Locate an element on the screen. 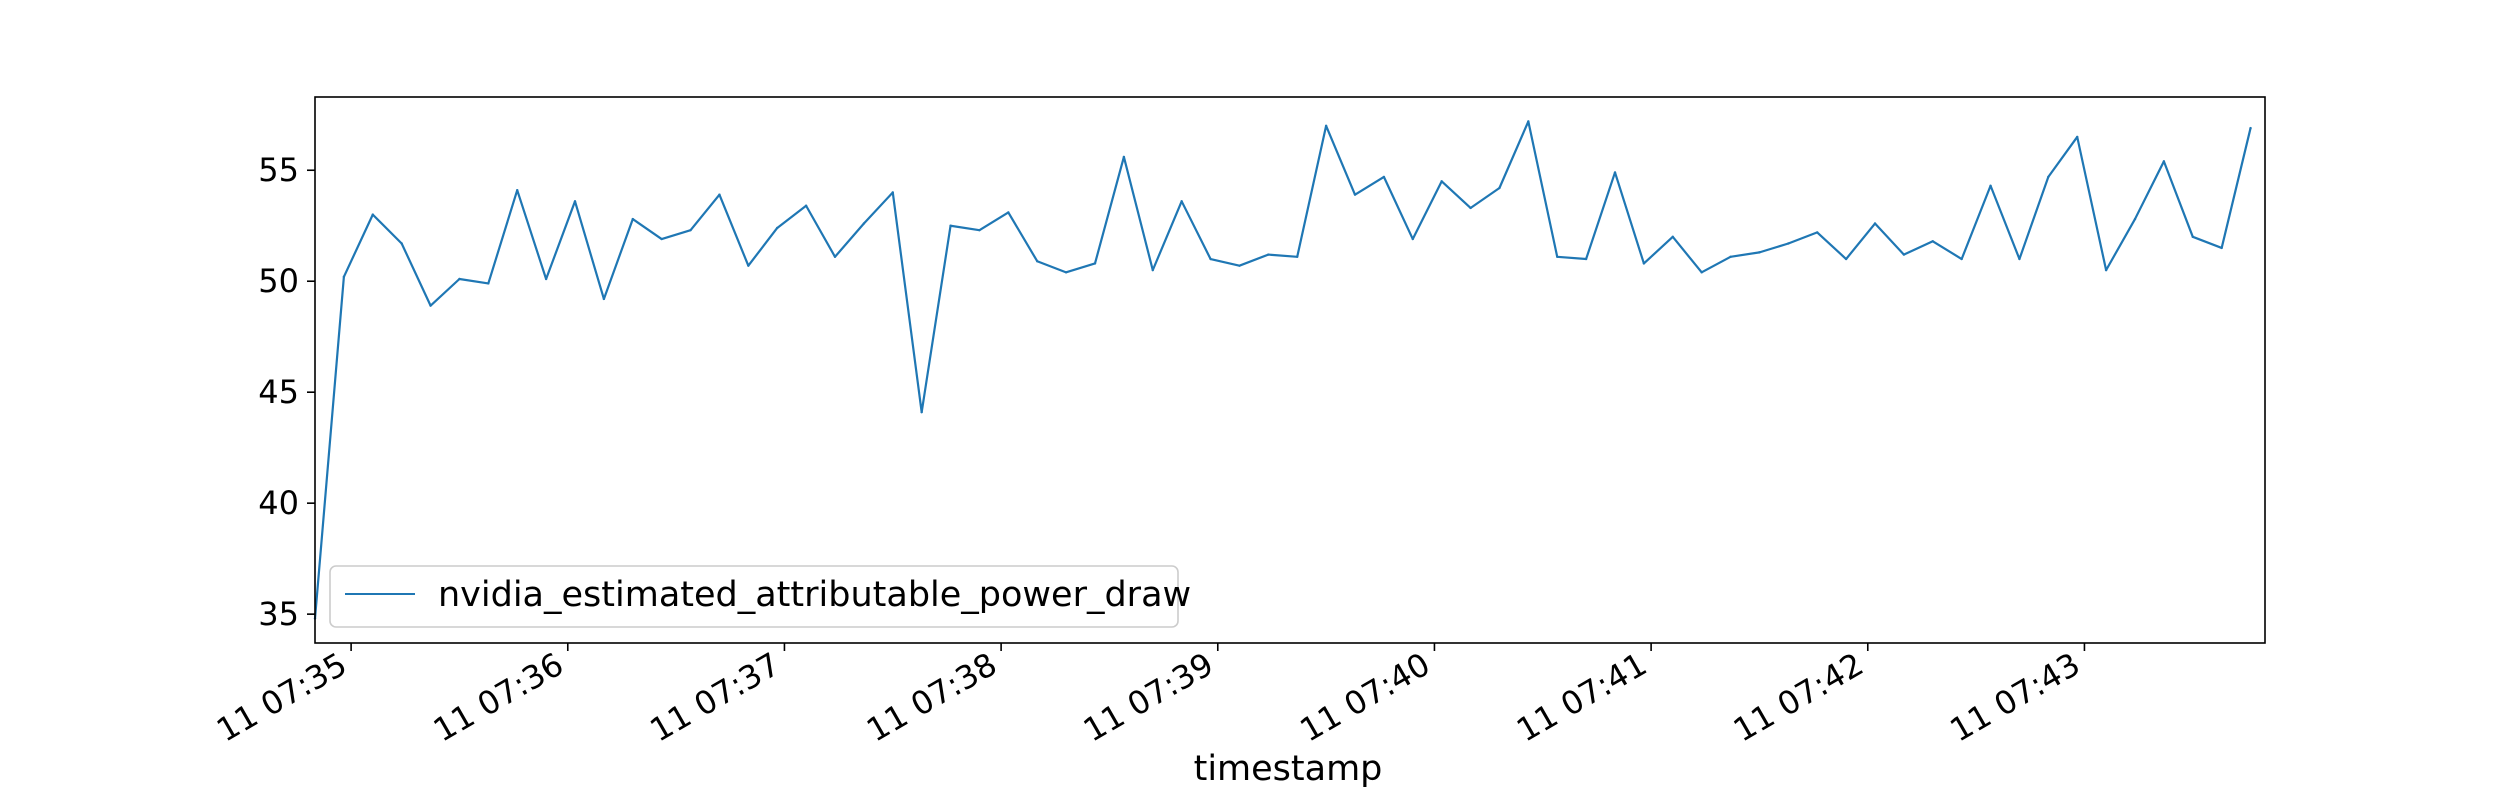 The width and height of the screenshot is (2500, 800). legend-label: nvidia_estimated_attributable_power_draw is located at coordinates (814, 595).